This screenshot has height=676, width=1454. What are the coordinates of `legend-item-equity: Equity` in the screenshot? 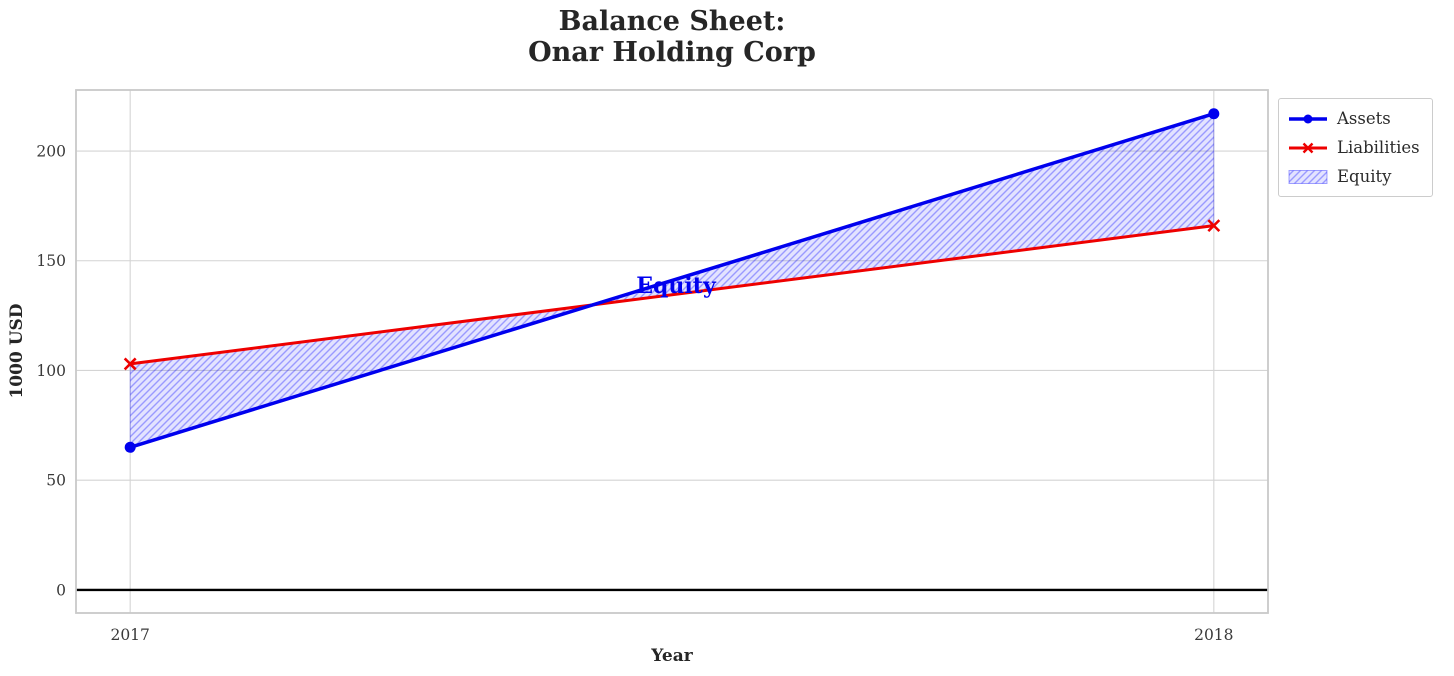 It's located at (1354, 176).